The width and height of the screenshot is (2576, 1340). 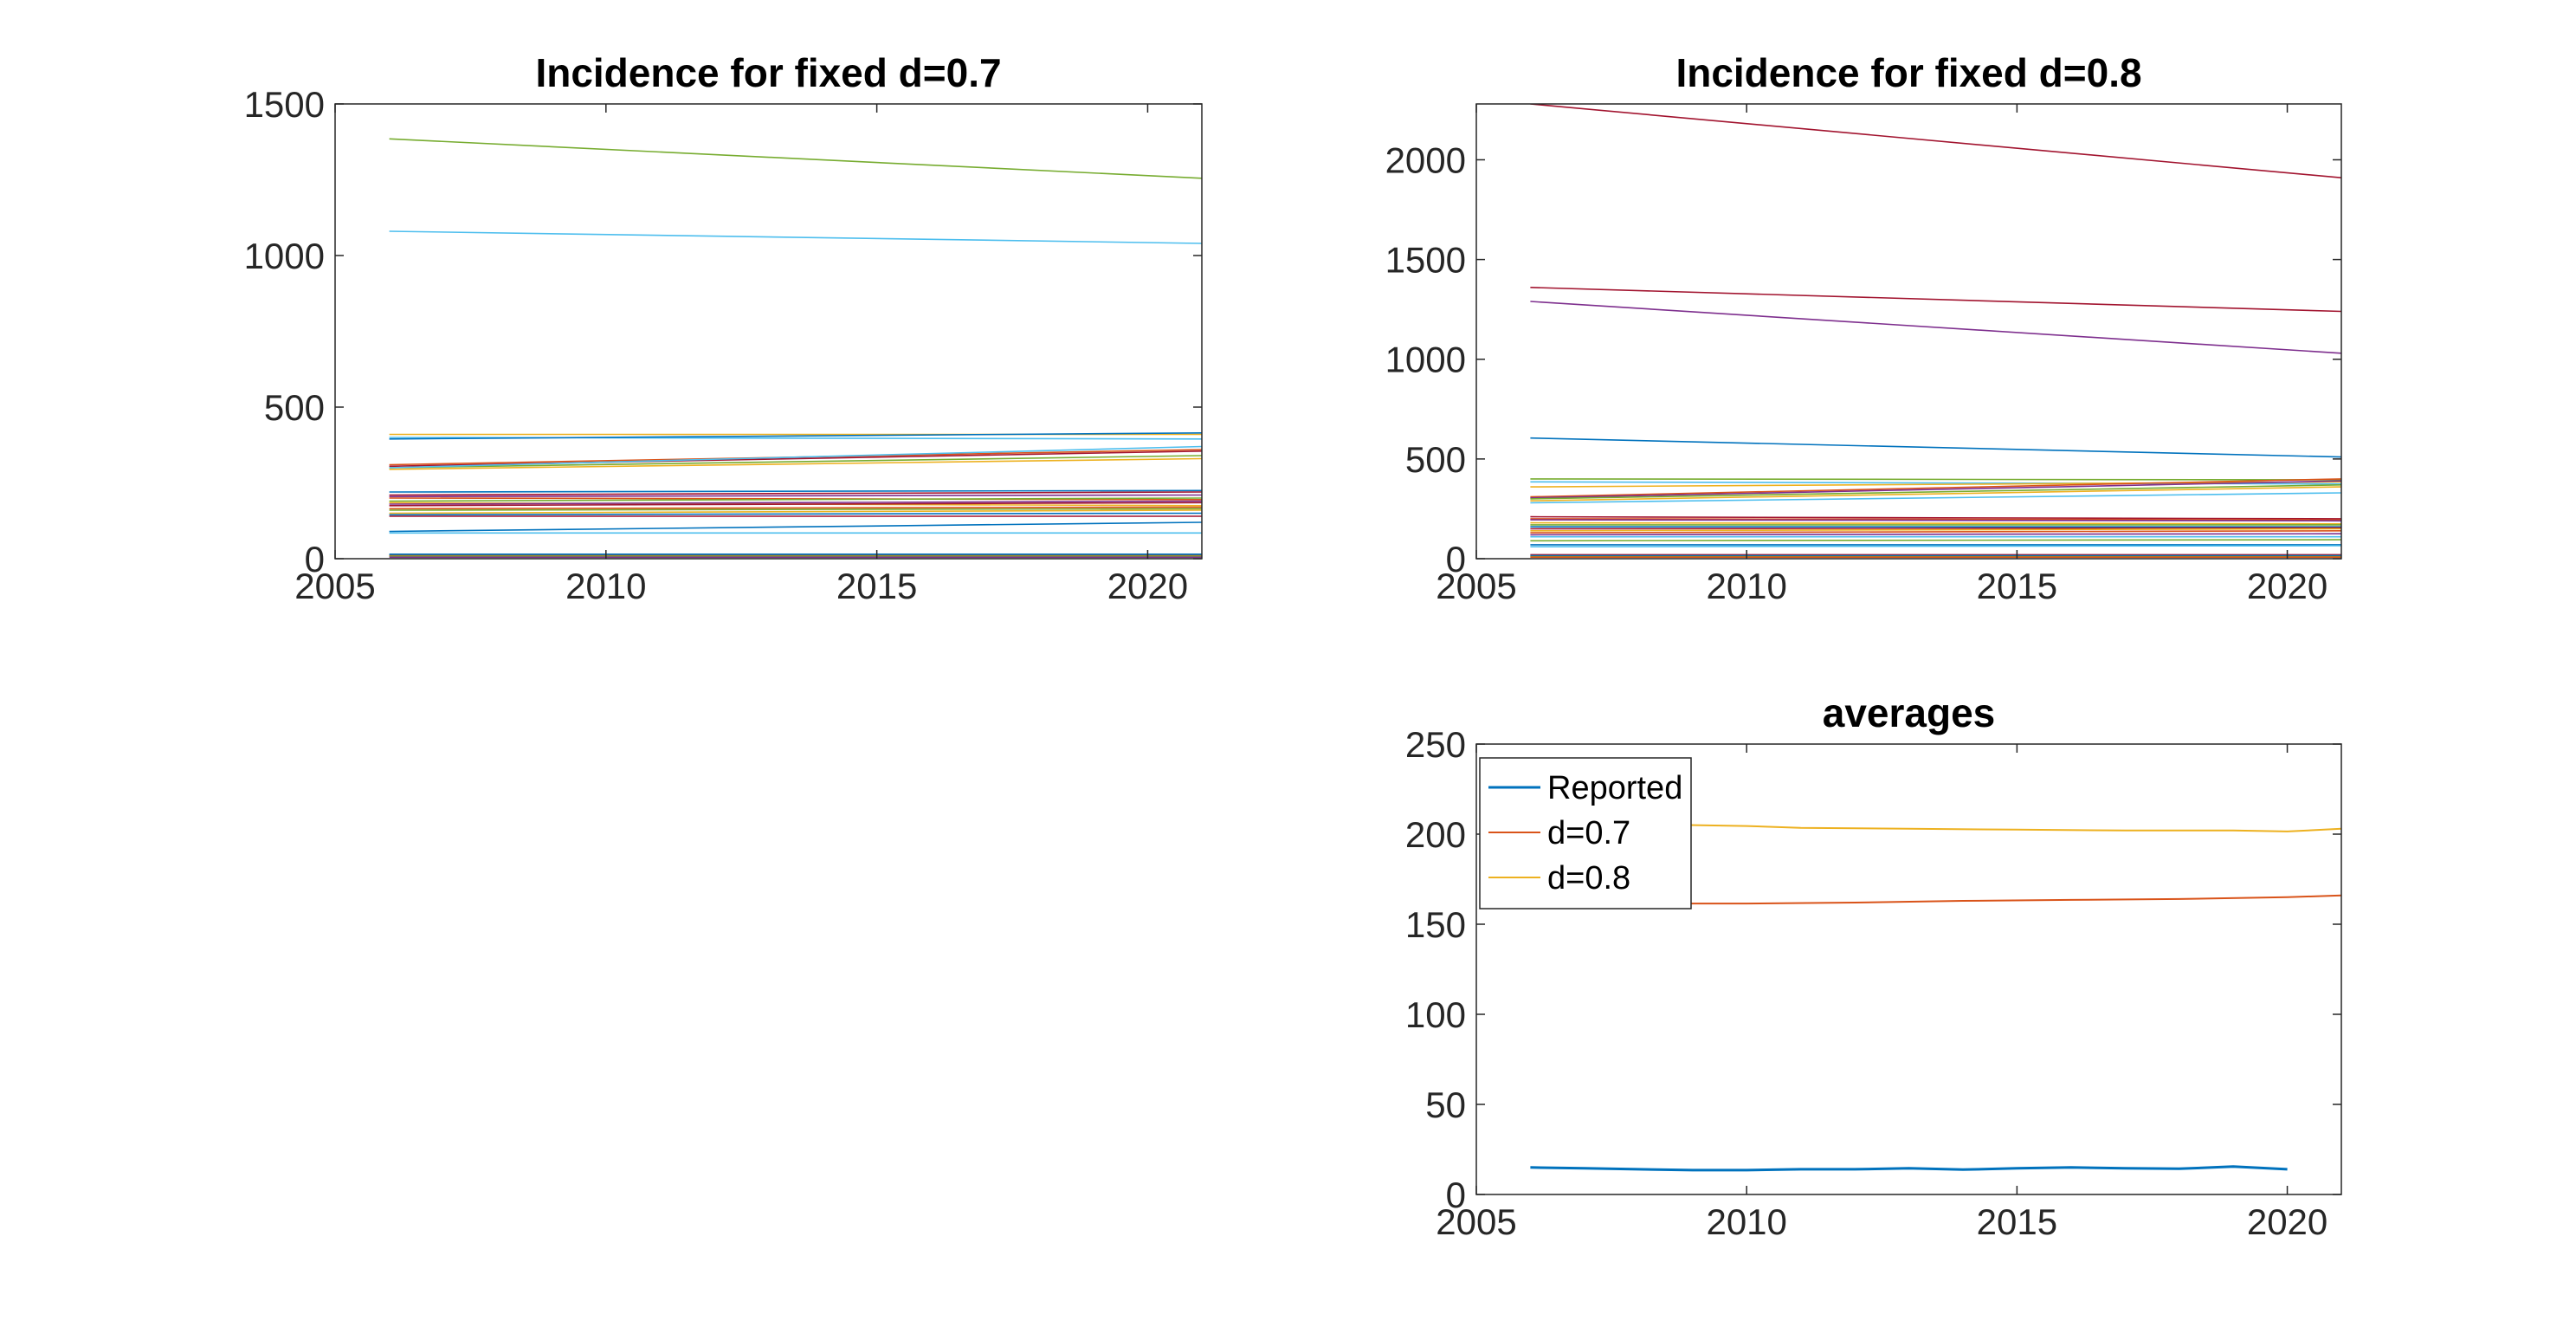 I want to click on chart-title: Incidence for fixed d=0.8, so click(x=1908, y=72).